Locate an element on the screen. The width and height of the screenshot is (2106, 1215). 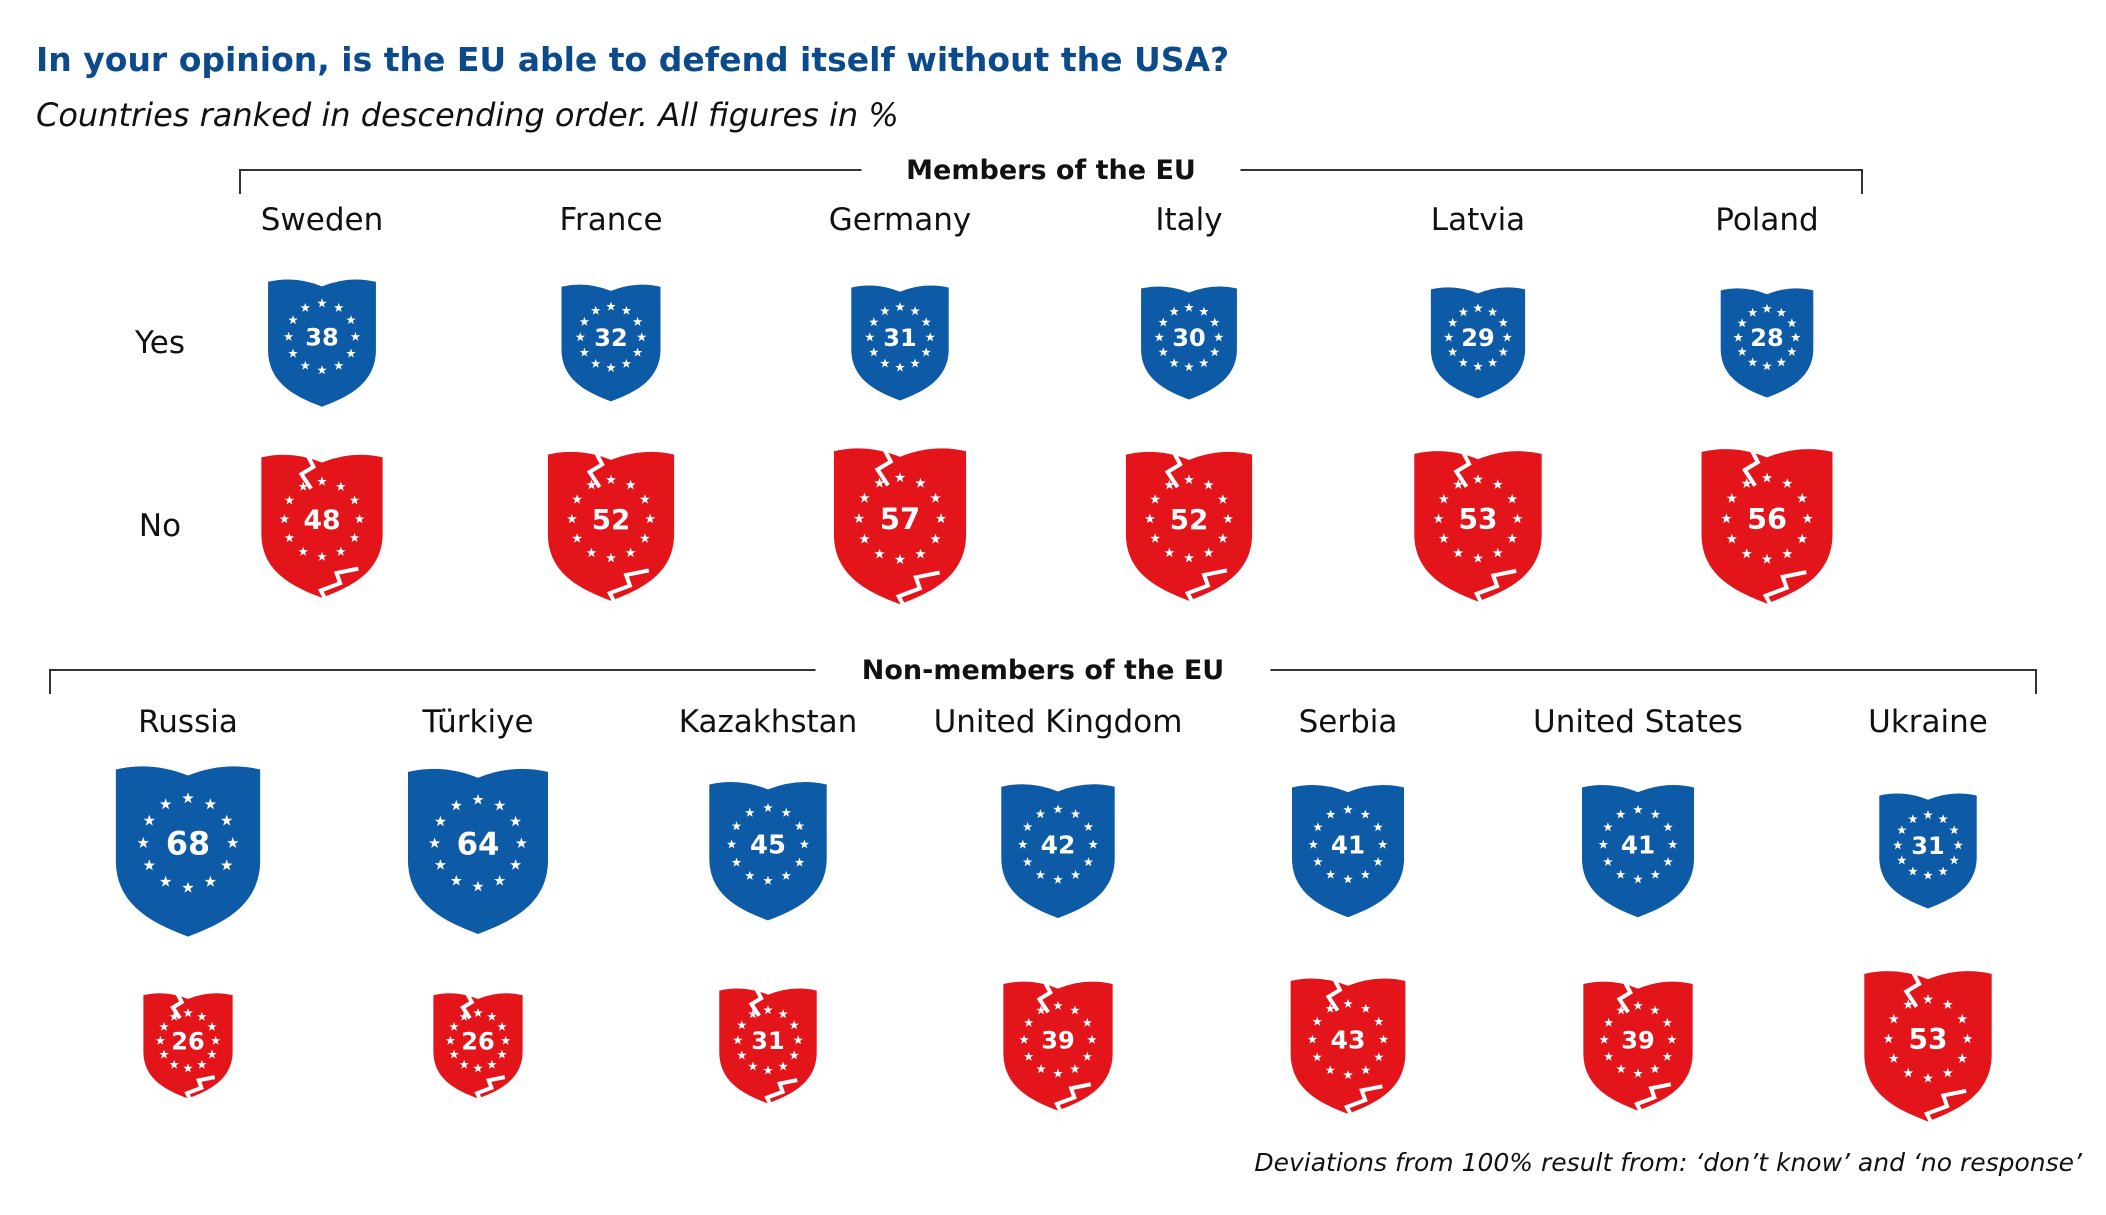
yes-shield-serbia-value: 41 is located at coordinates (1348, 844).